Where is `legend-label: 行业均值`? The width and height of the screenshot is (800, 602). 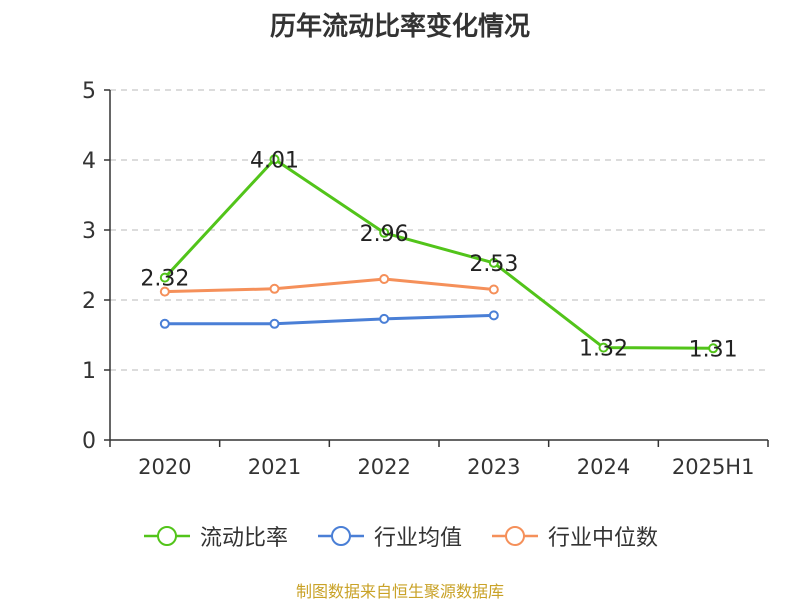 legend-label: 行业均值 is located at coordinates (417, 538).